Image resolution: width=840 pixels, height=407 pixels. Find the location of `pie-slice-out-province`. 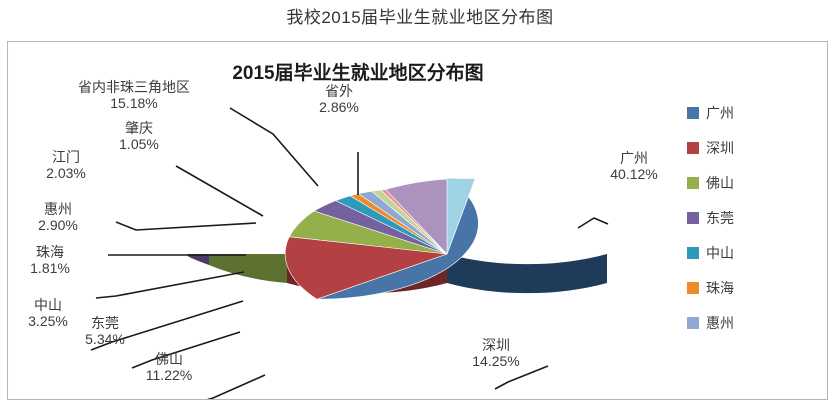

pie-slice-out-province is located at coordinates (461, 216).